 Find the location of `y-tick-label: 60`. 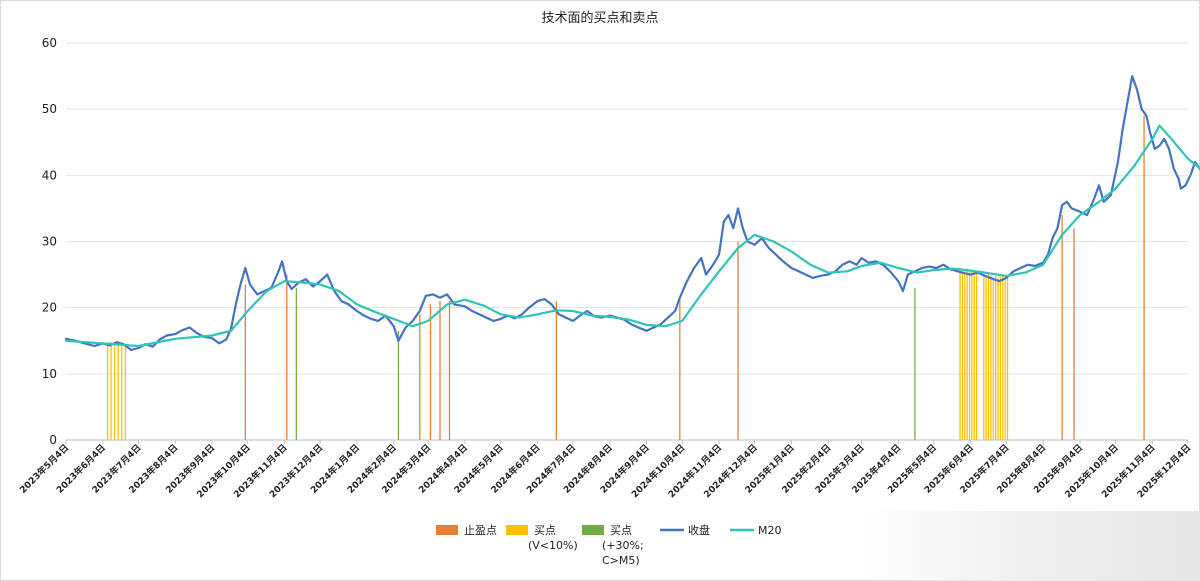

y-tick-label: 60 is located at coordinates (49, 43).